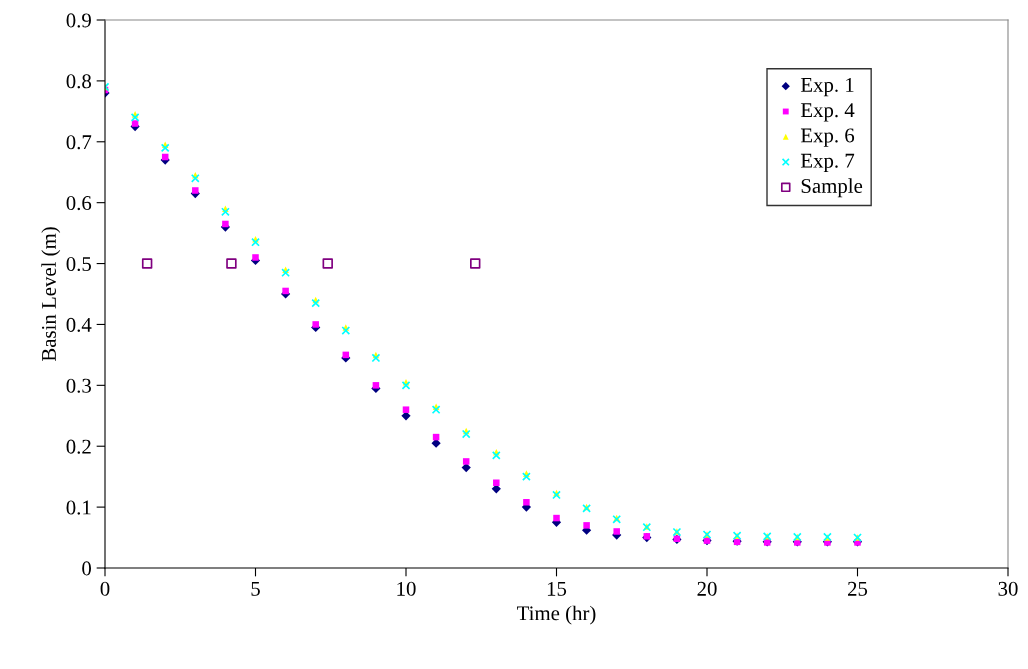 The image size is (1028, 669). Describe the element at coordinates (78, 264) in the screenshot. I see `y-tick-label: 0.5` at that location.